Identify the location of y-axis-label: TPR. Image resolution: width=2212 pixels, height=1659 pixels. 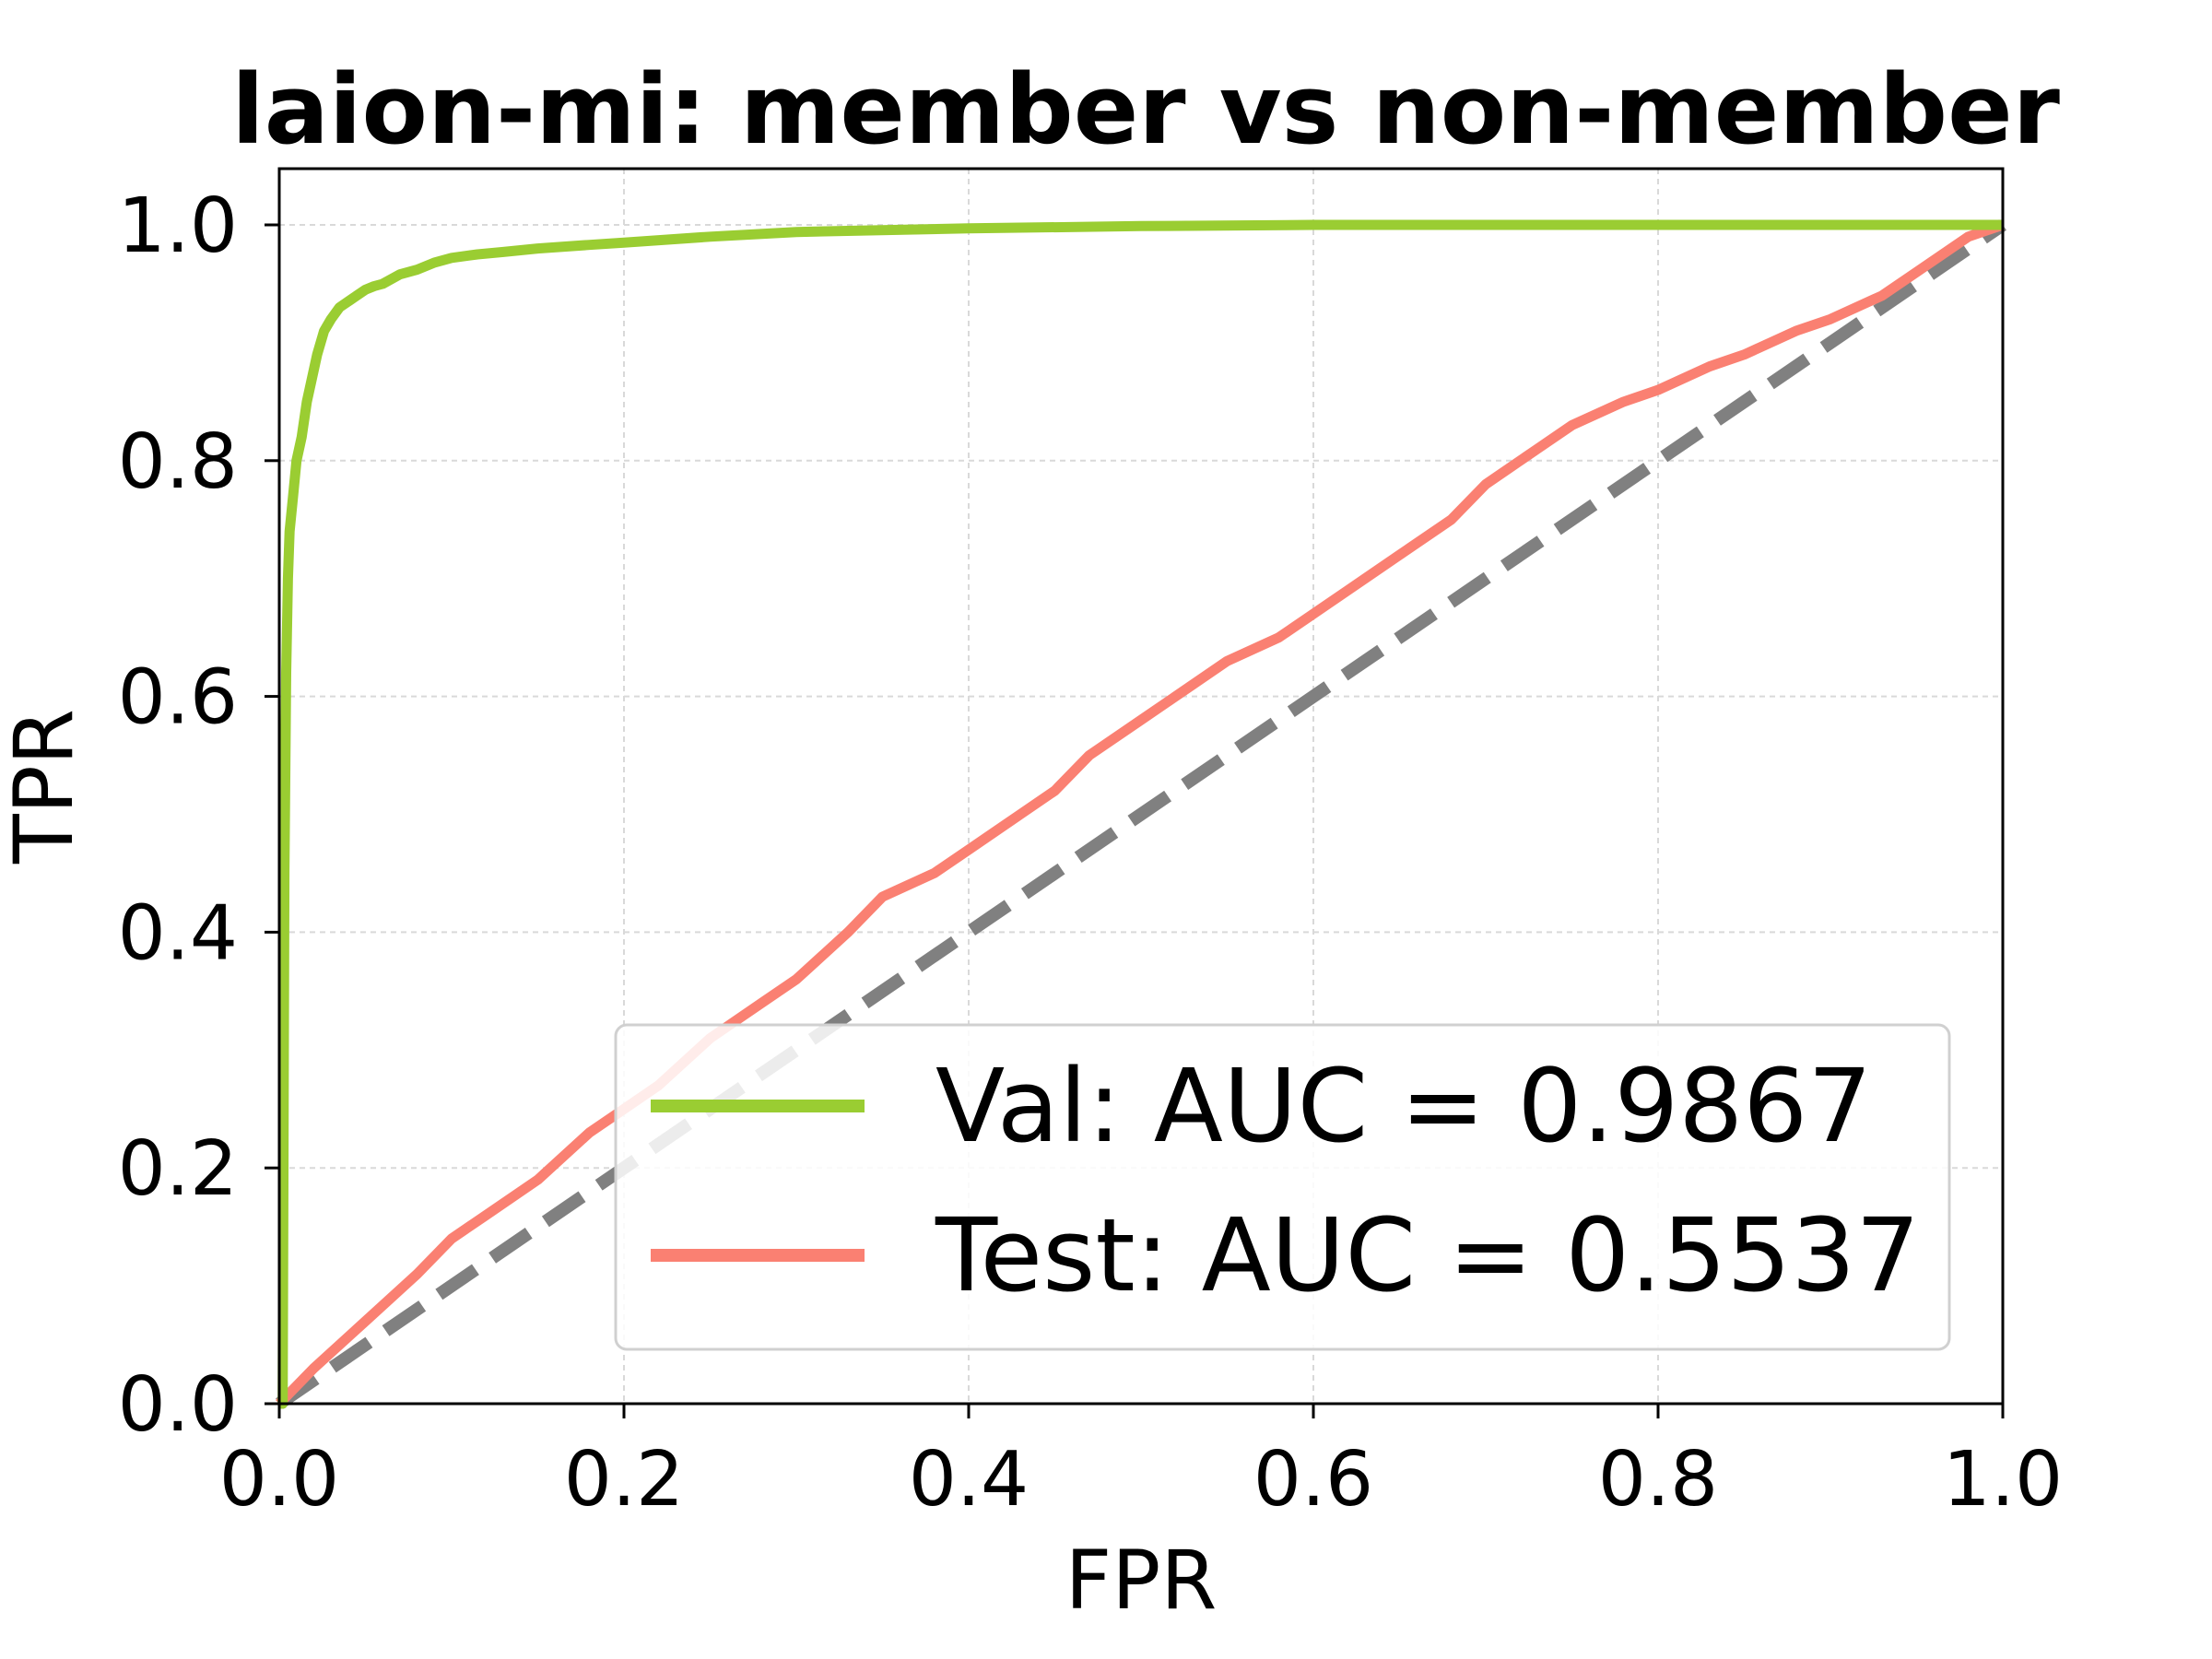
(45, 787).